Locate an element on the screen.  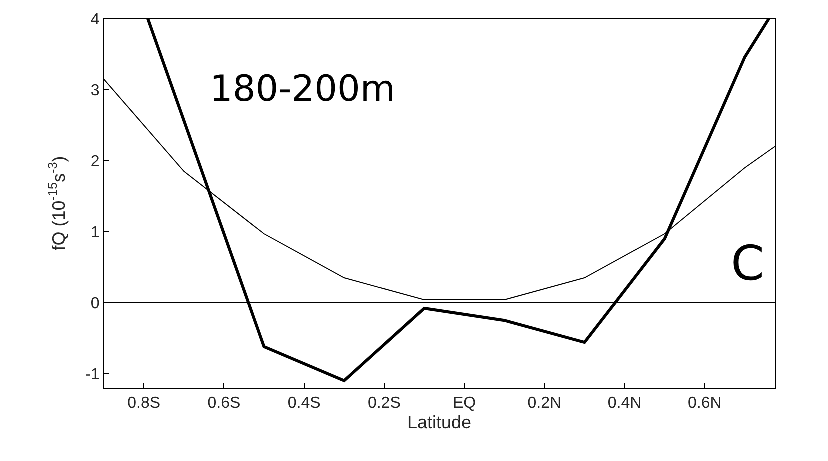
y-tick-label: 0 is located at coordinates (95, 303).